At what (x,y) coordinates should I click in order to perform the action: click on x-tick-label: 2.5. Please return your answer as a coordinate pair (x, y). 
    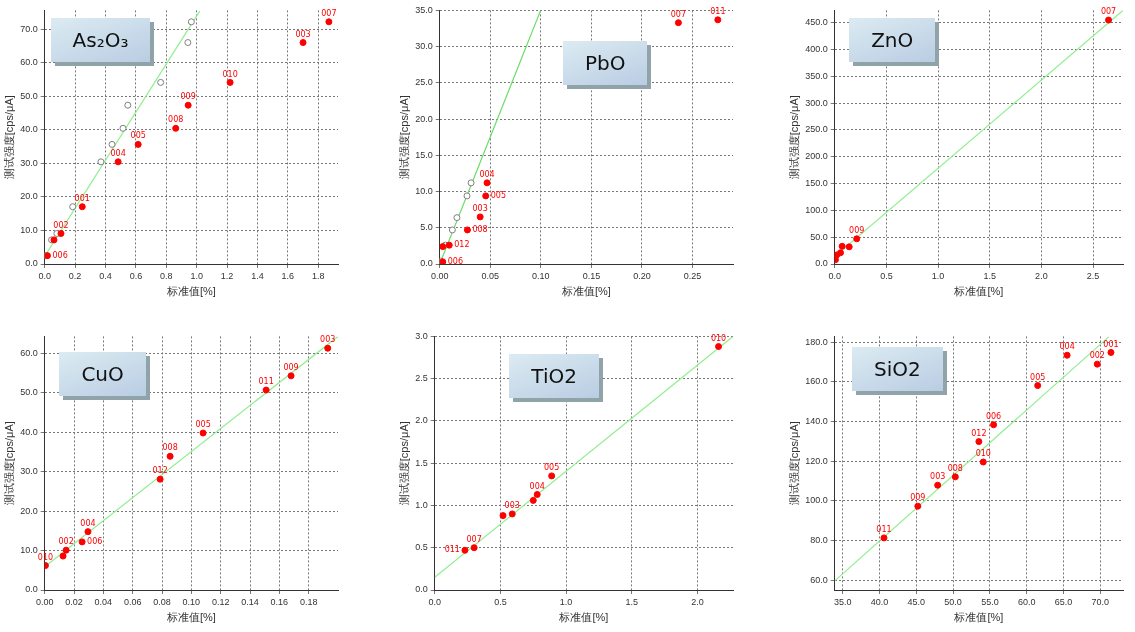
    Looking at the image, I should click on (1093, 275).